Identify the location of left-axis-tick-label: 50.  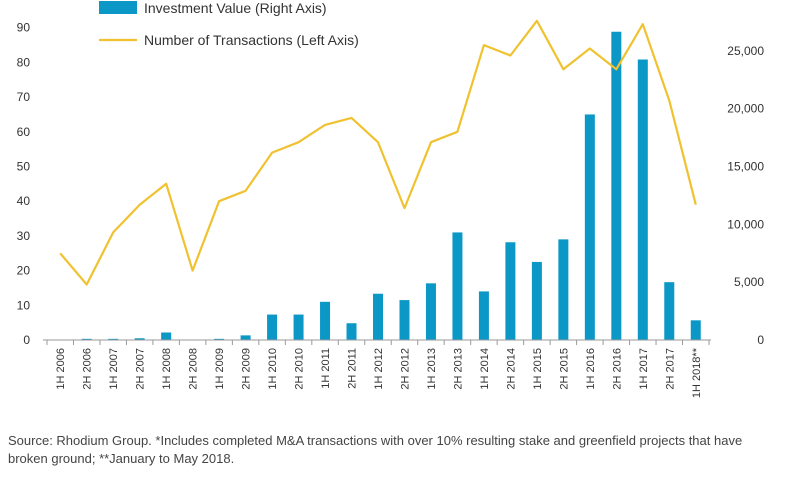
(24, 167).